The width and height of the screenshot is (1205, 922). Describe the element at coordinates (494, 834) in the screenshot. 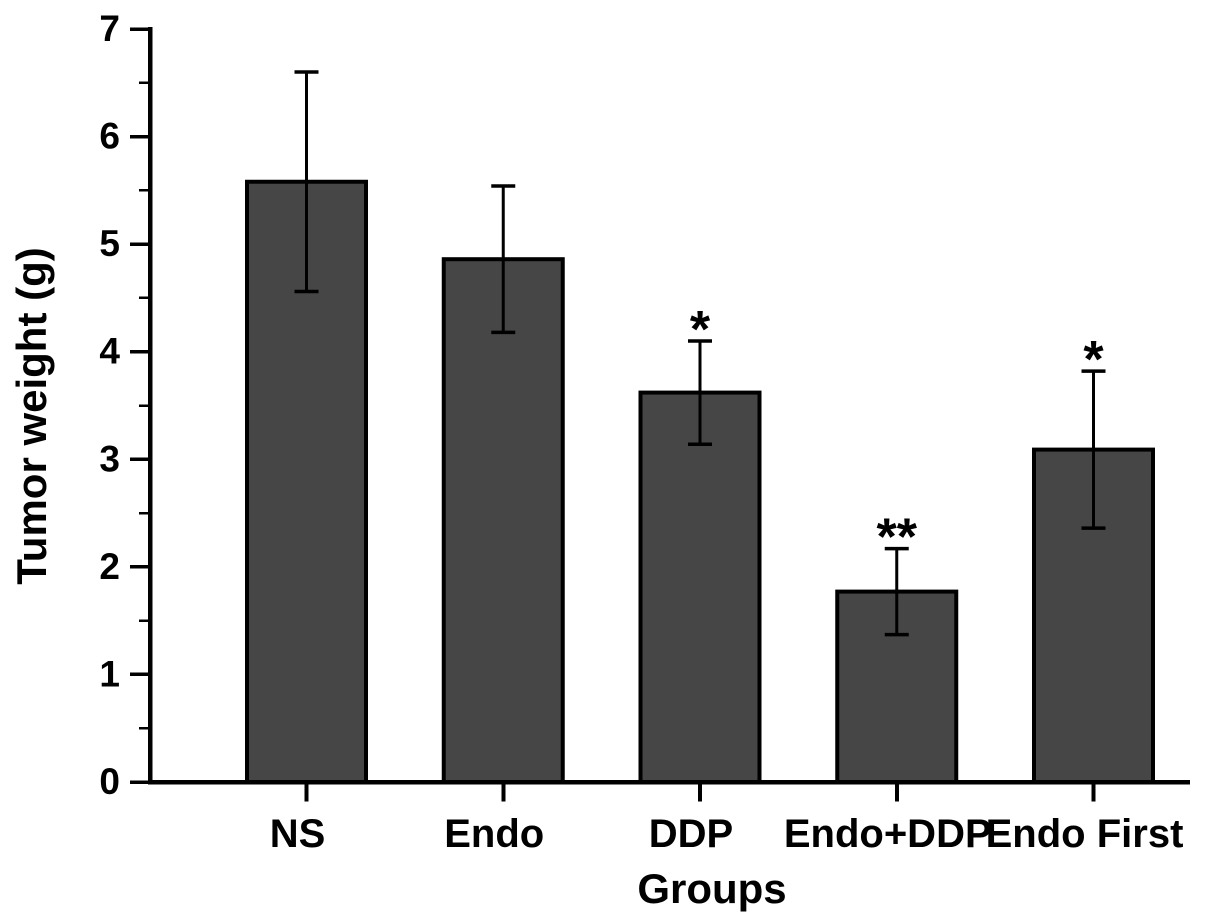

I see `x-tick-label-endo: Endo` at that location.